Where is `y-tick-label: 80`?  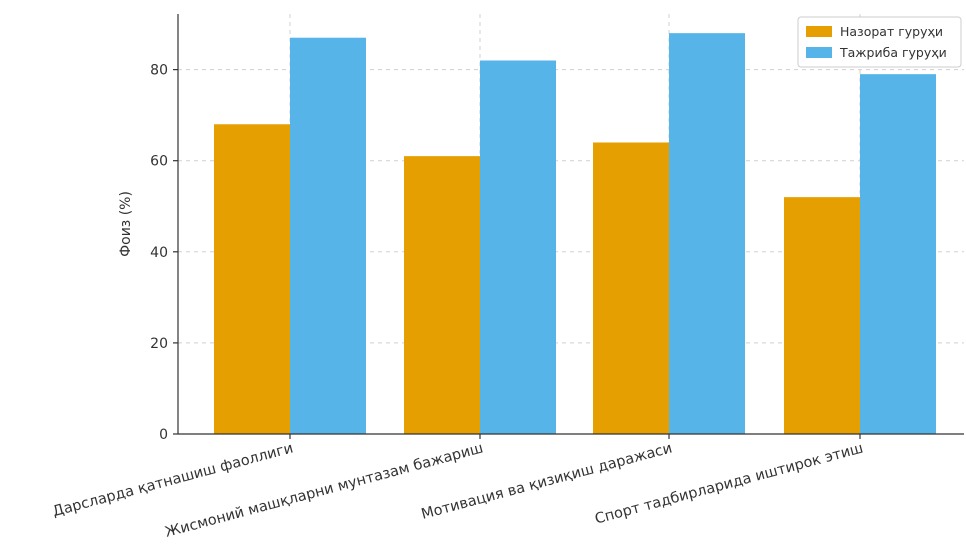 y-tick-label: 80 is located at coordinates (159, 71).